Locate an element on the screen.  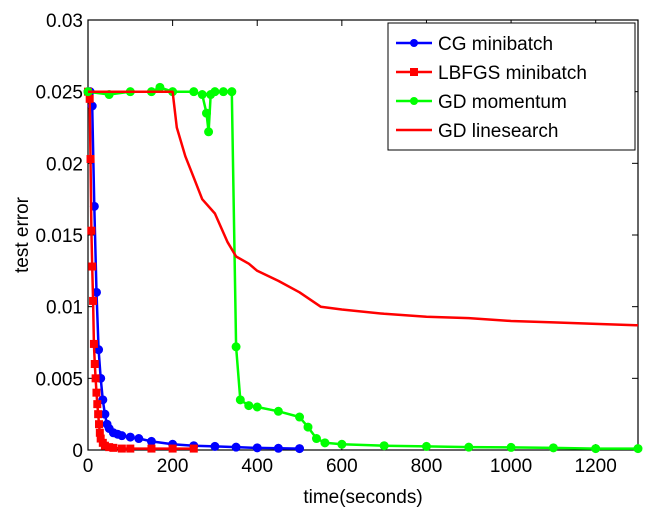
x-tick-label: 800 is located at coordinates (427, 466).